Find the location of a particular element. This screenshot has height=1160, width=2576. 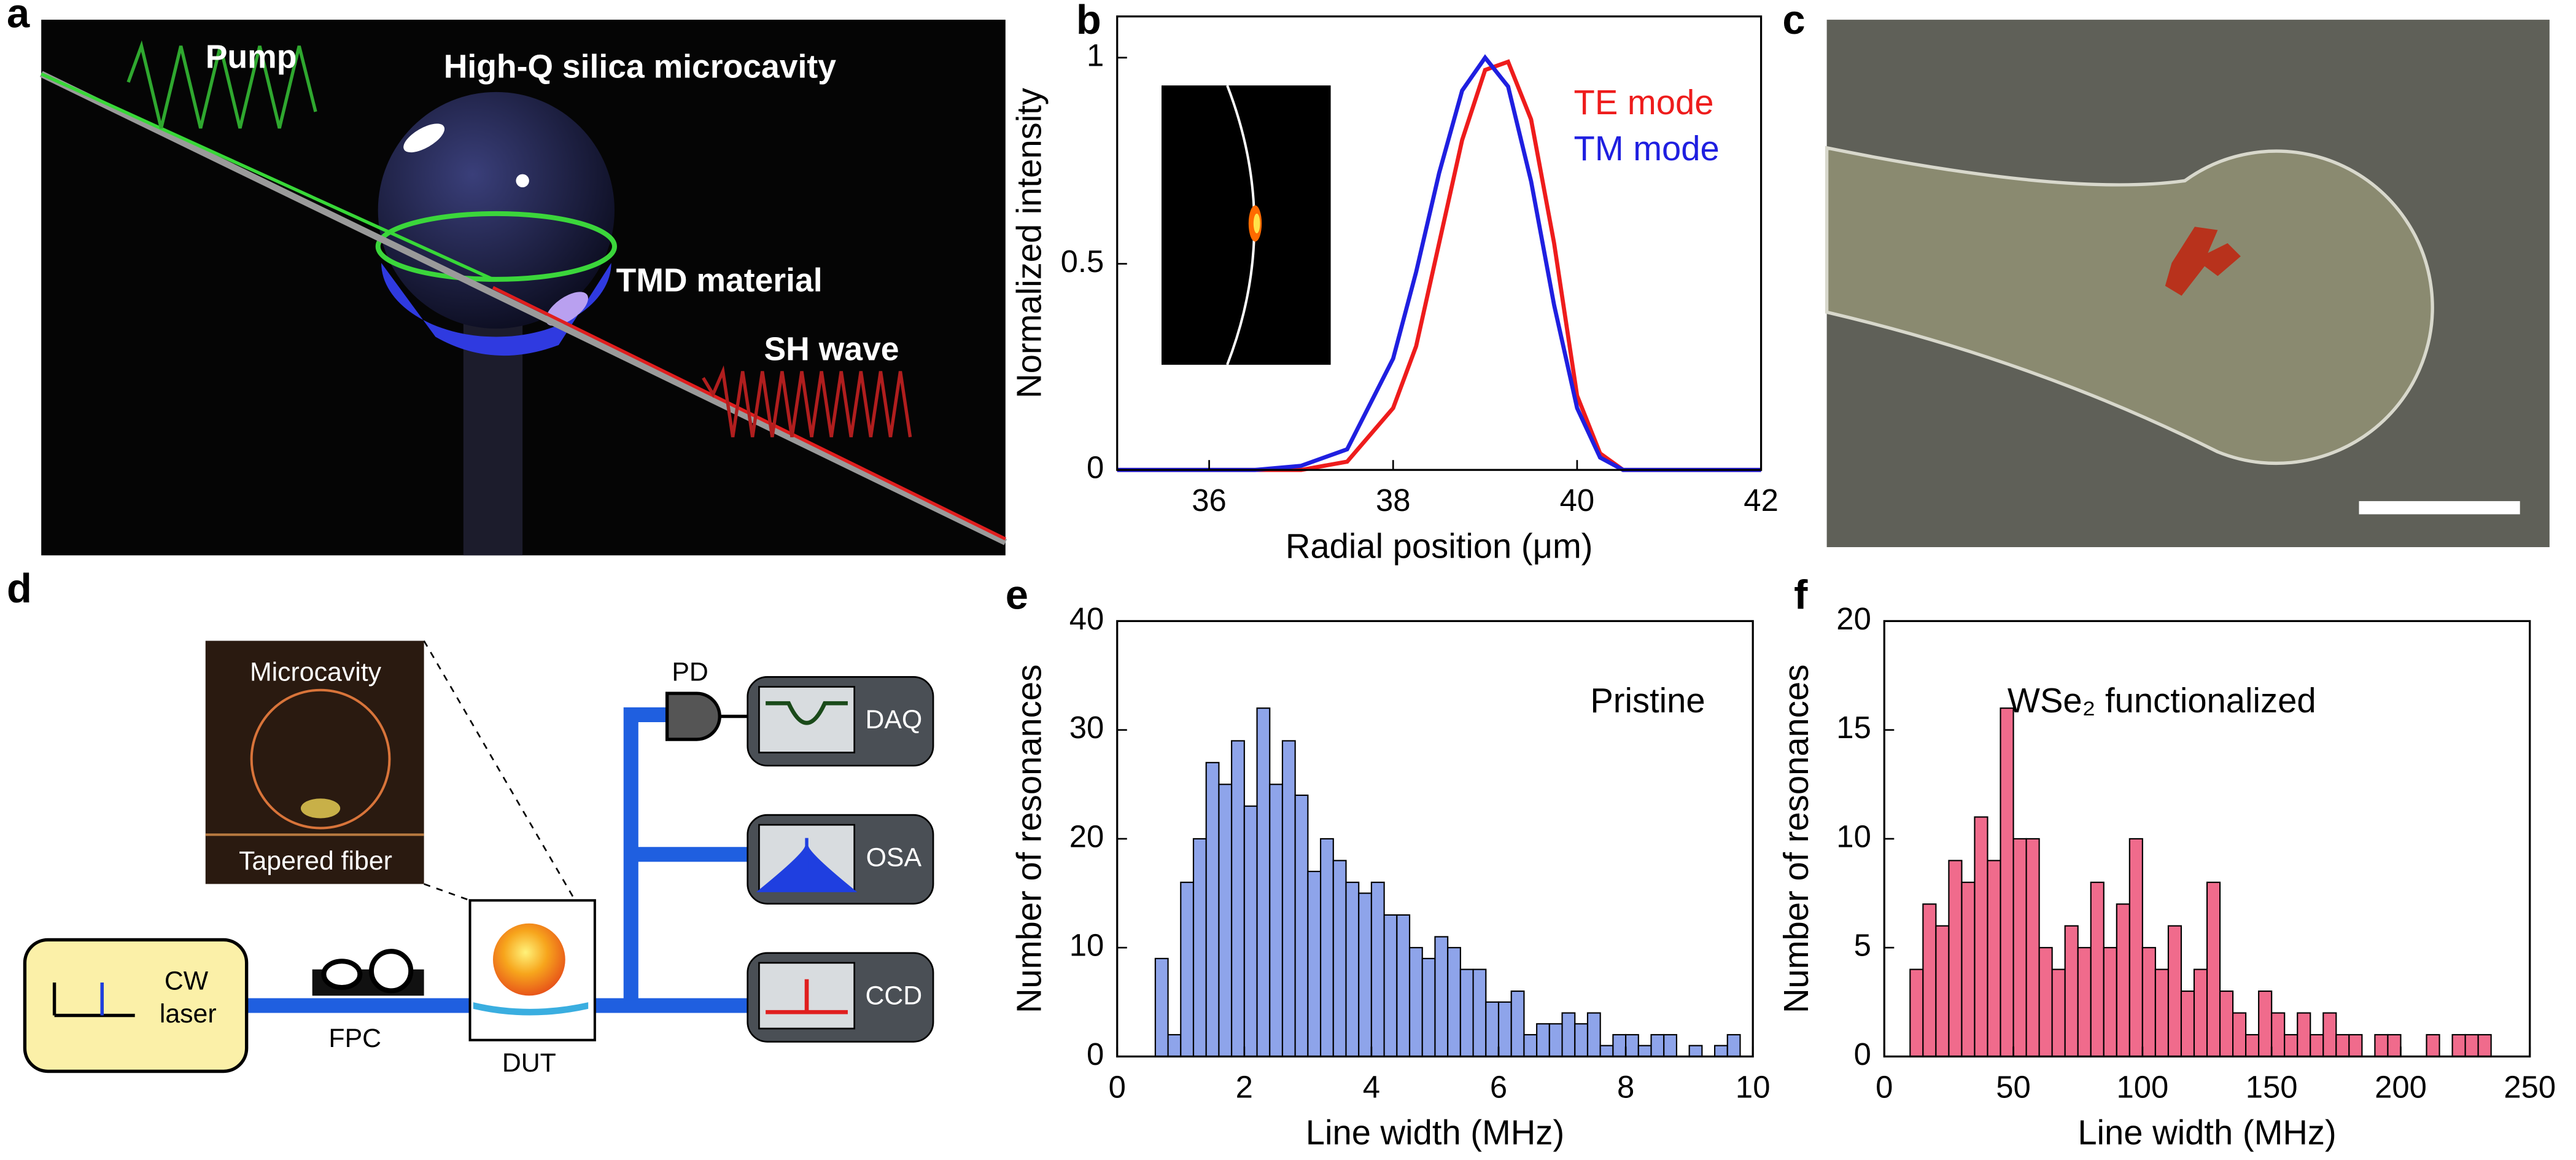

x-tick-label: 40 is located at coordinates (1577, 500).